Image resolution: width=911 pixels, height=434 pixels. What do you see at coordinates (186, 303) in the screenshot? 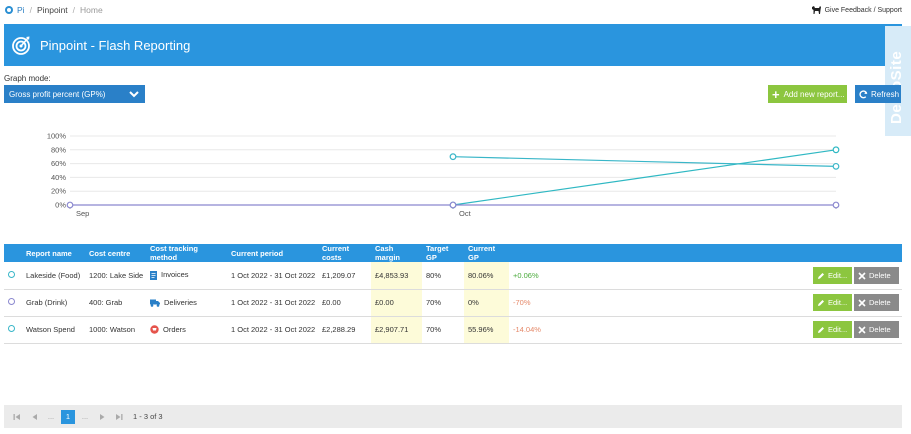
I see `cost-tracking-method: Deliveries` at bounding box center [186, 303].